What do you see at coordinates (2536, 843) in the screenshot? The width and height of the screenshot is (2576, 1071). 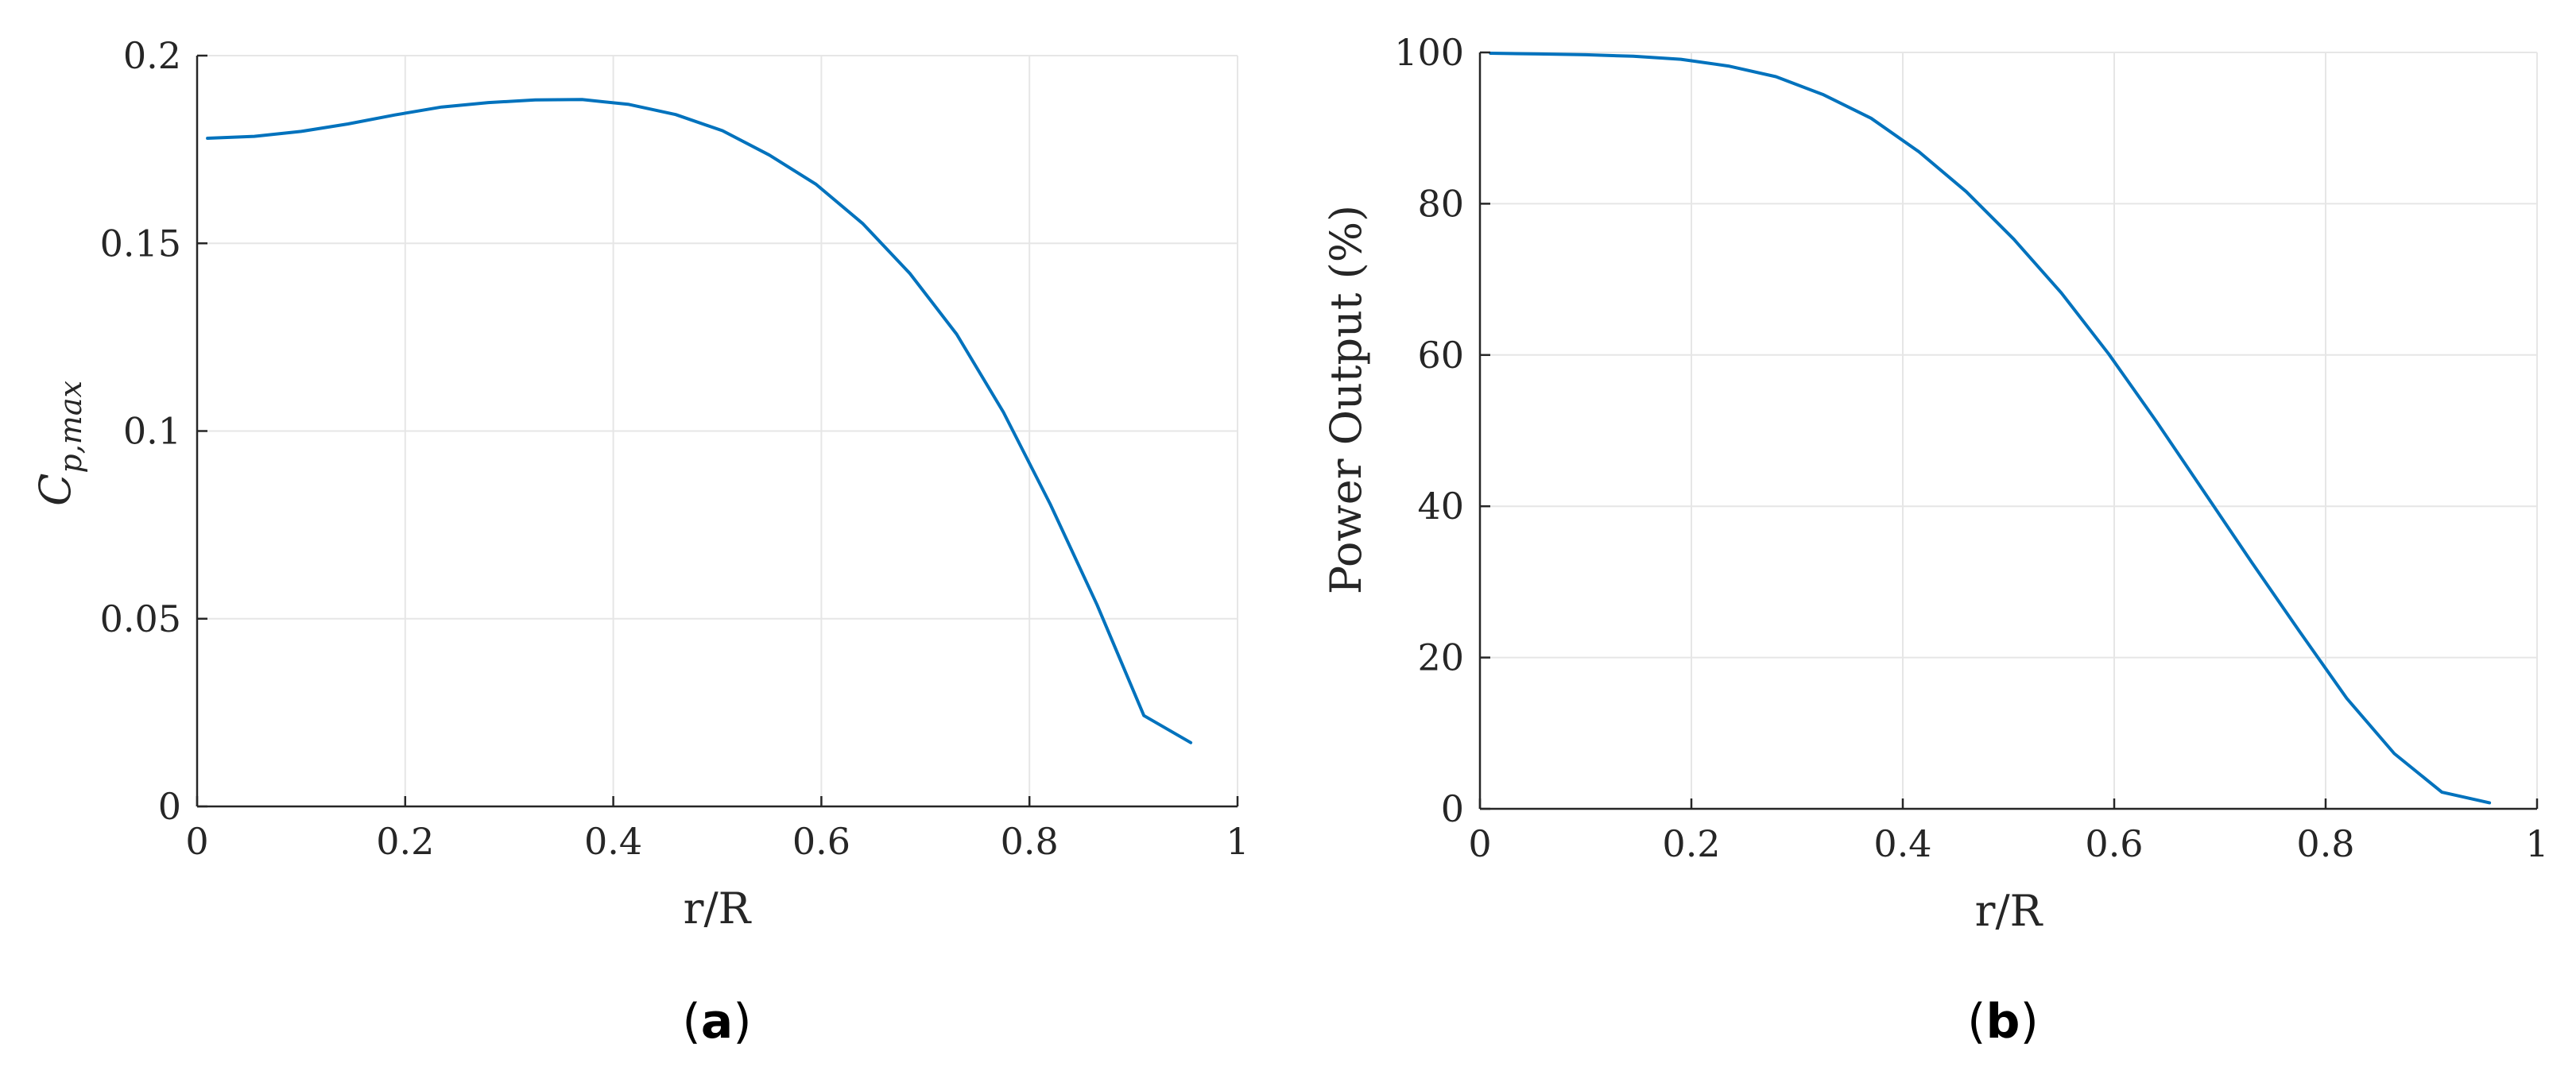 I see `x-tick-label-b-5: 1` at bounding box center [2536, 843].